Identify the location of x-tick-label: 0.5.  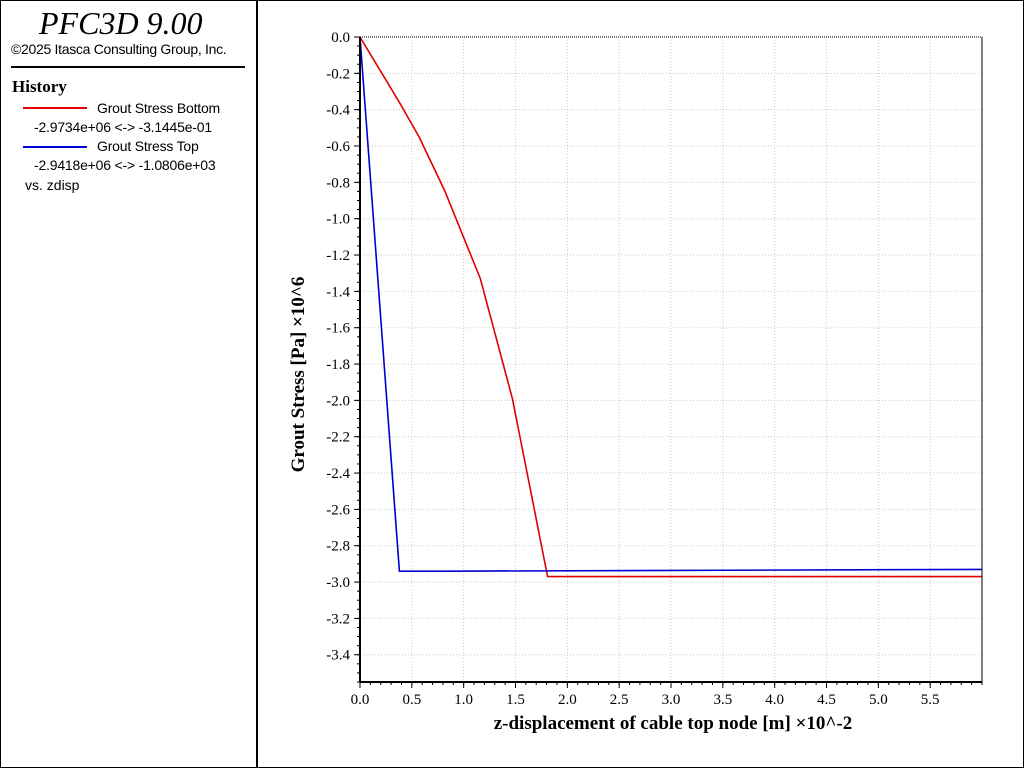
(411, 700).